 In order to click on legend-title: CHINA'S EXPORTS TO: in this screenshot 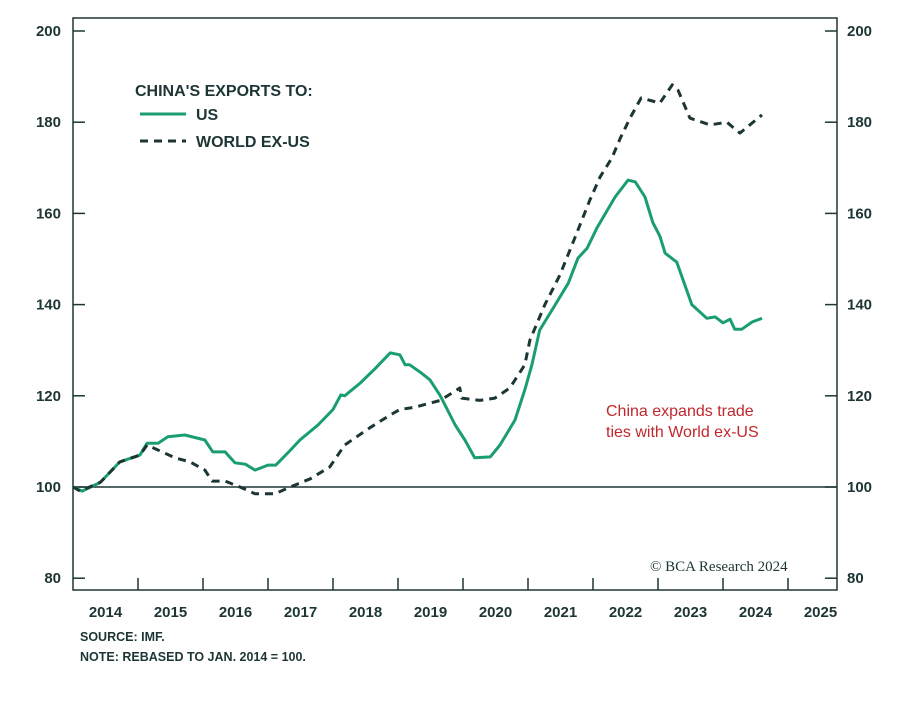, I will do `click(224, 91)`.